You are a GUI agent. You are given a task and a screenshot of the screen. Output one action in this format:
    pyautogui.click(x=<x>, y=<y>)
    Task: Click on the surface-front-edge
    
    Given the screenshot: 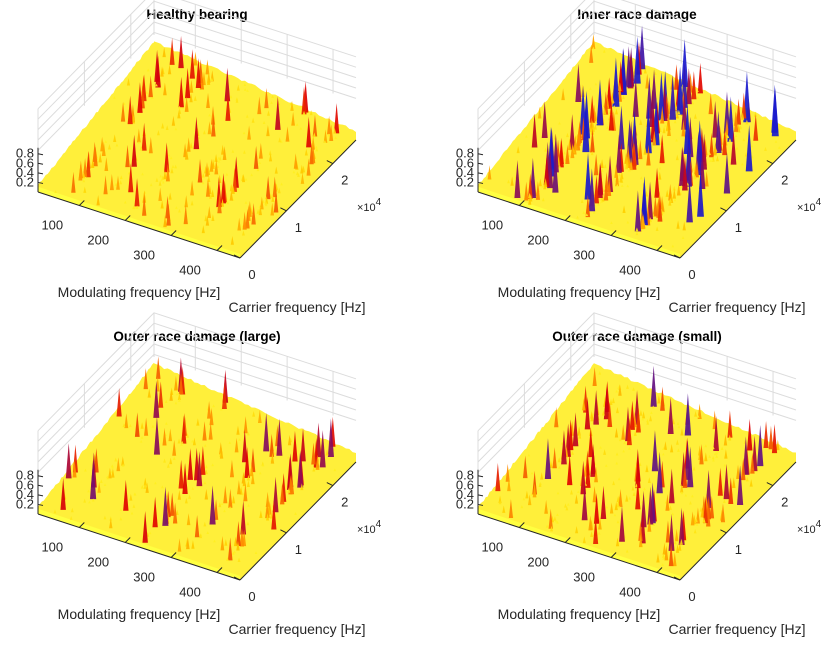 What is the action you would take?
    pyautogui.click(x=139, y=222)
    